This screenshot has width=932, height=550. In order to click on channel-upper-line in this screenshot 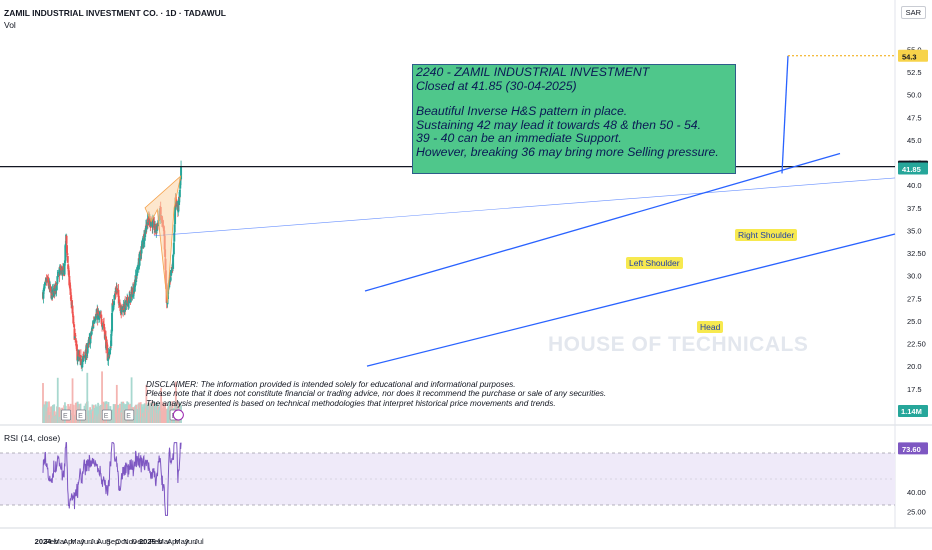, I will do `click(602, 222)`.